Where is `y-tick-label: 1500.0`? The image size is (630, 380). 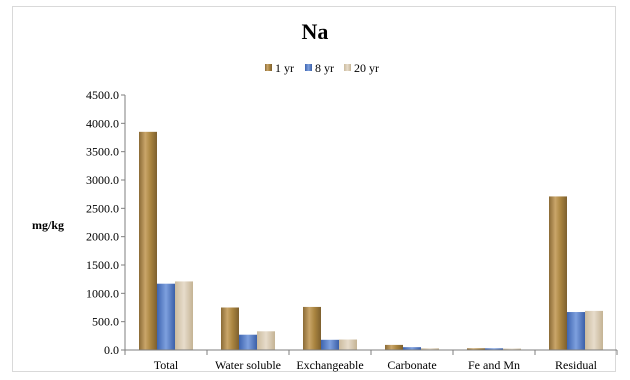
y-tick-label: 1500.0 is located at coordinates (102, 265).